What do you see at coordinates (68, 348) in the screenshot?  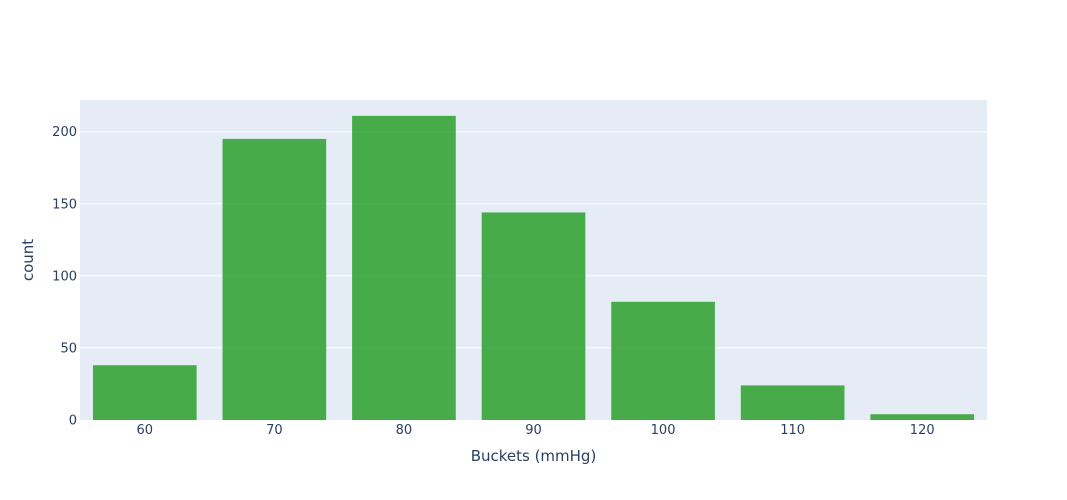 I see `y-tick-label: 50` at bounding box center [68, 348].